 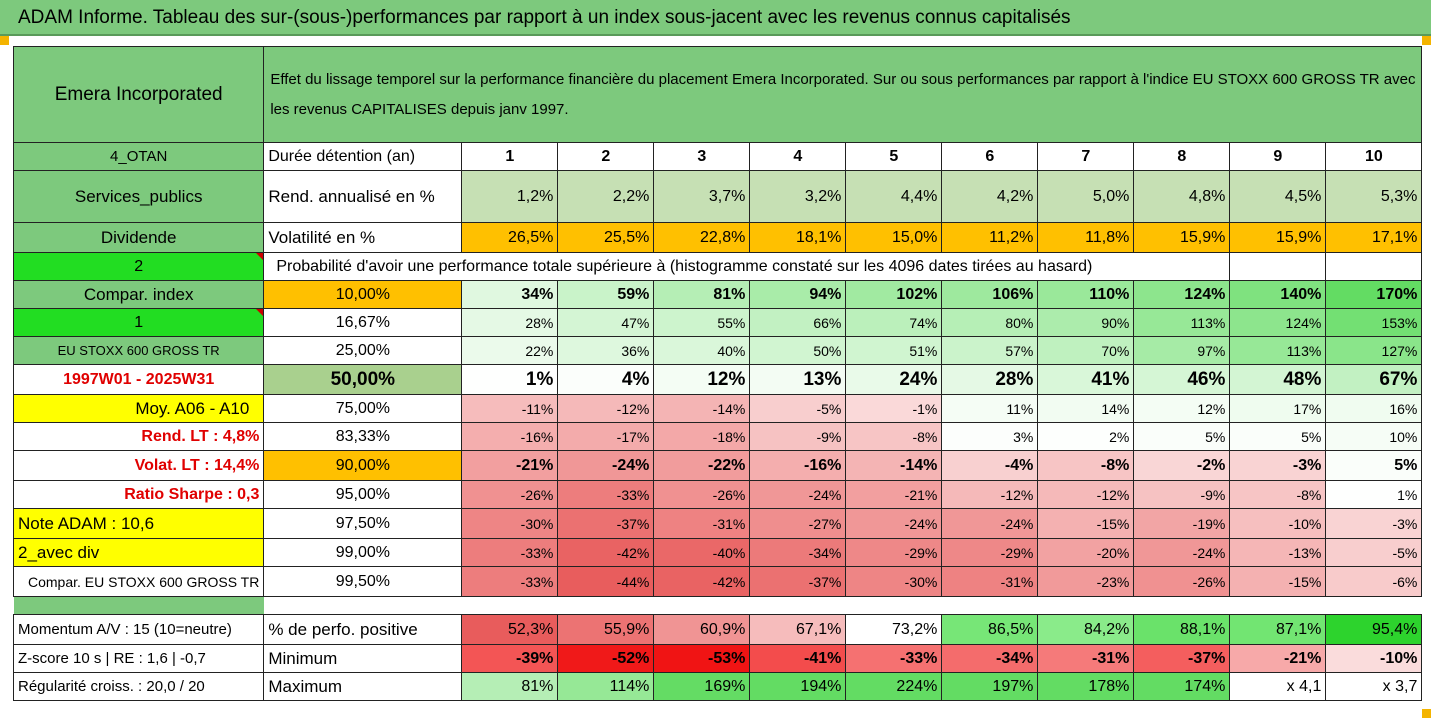 What do you see at coordinates (798, 156) in the screenshot?
I see `year-header: 4` at bounding box center [798, 156].